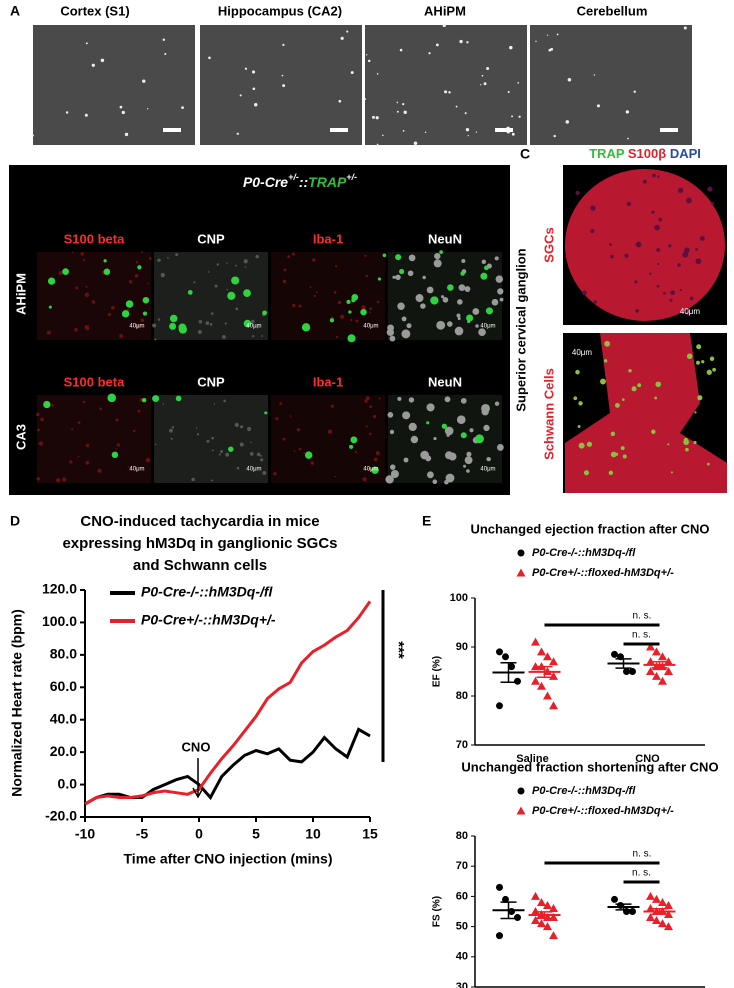  I want to click on column-label: CNP, so click(211, 238).